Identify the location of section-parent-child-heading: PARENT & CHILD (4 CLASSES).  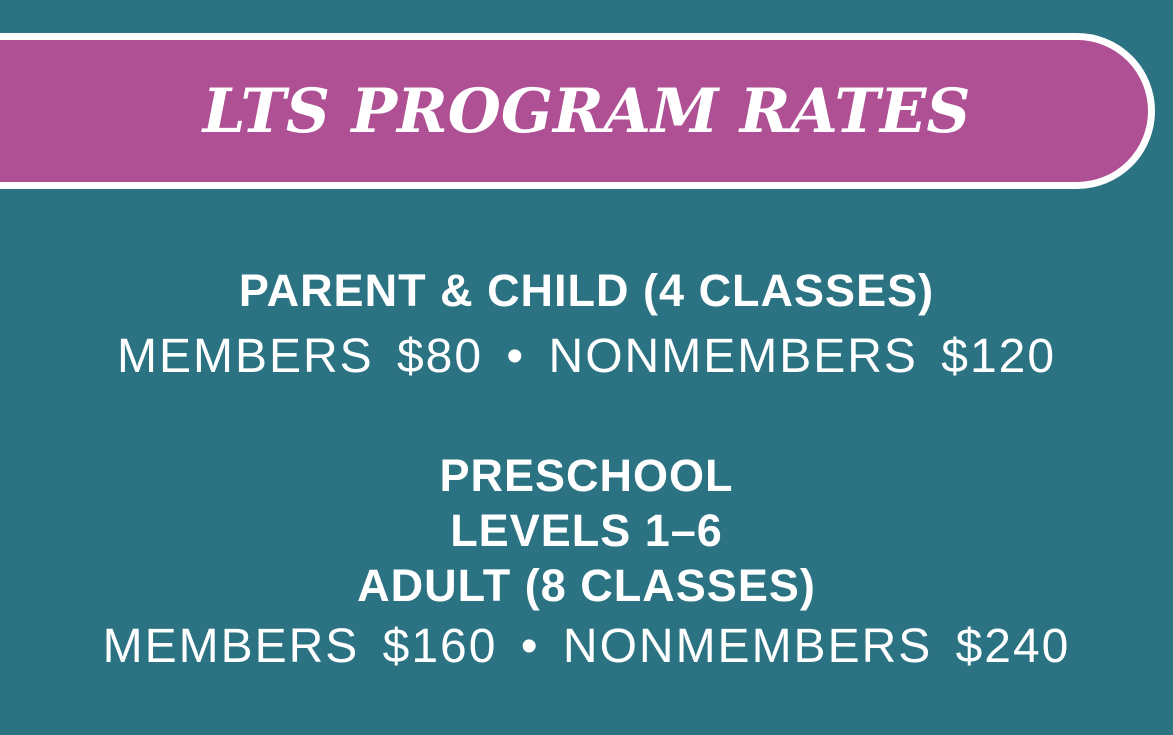
(586, 290).